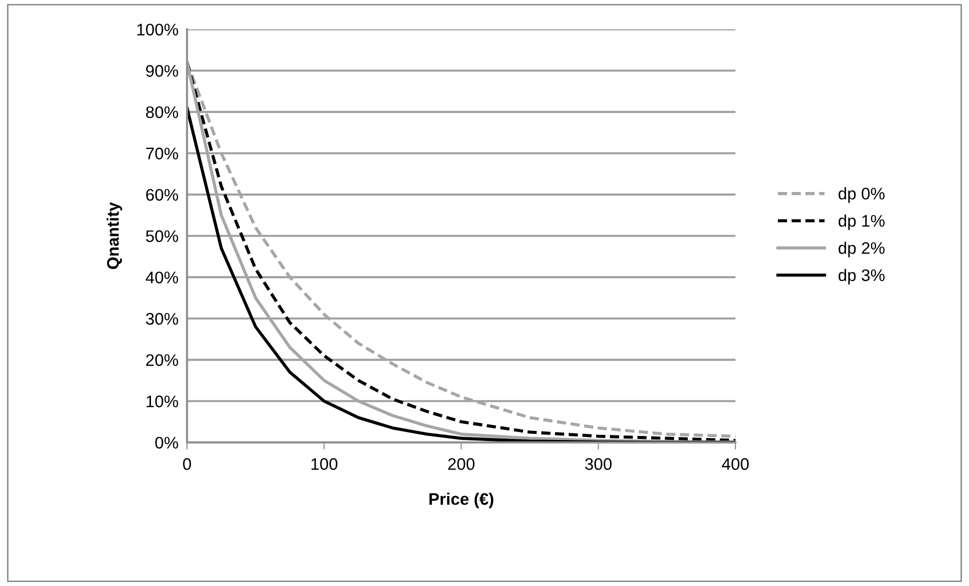  What do you see at coordinates (114, 235) in the screenshot?
I see `y-axis-title: Qnantity` at bounding box center [114, 235].